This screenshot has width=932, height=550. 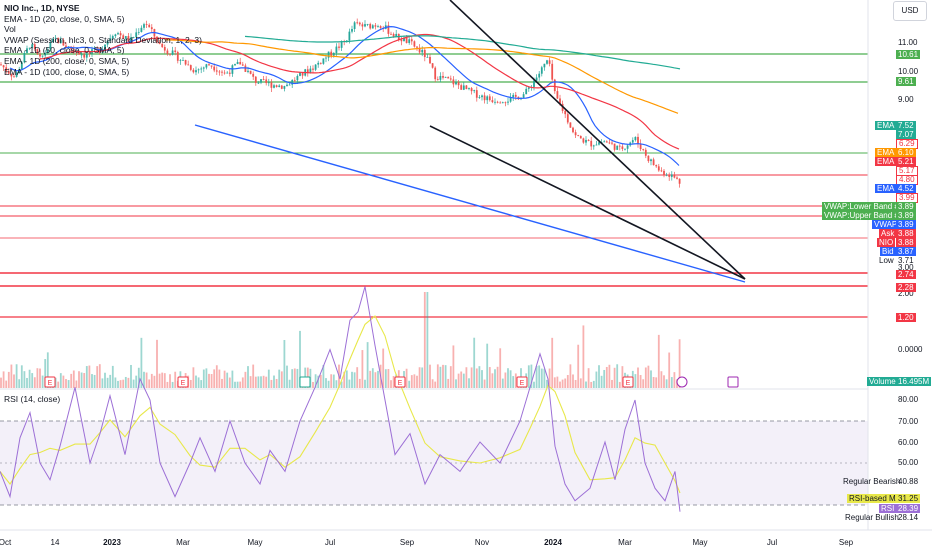 What do you see at coordinates (67, 60) in the screenshot?
I see `legend-ema200: EMA - 1D (200, close, 0, SMA, 5)` at bounding box center [67, 60].